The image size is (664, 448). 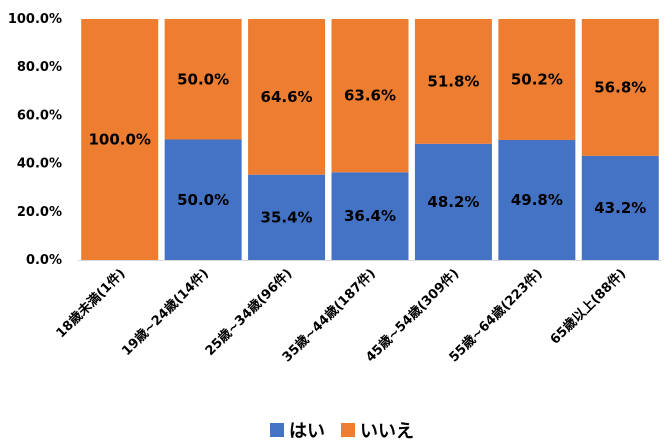 I want to click on data-label: 100.0%, so click(x=119, y=140).